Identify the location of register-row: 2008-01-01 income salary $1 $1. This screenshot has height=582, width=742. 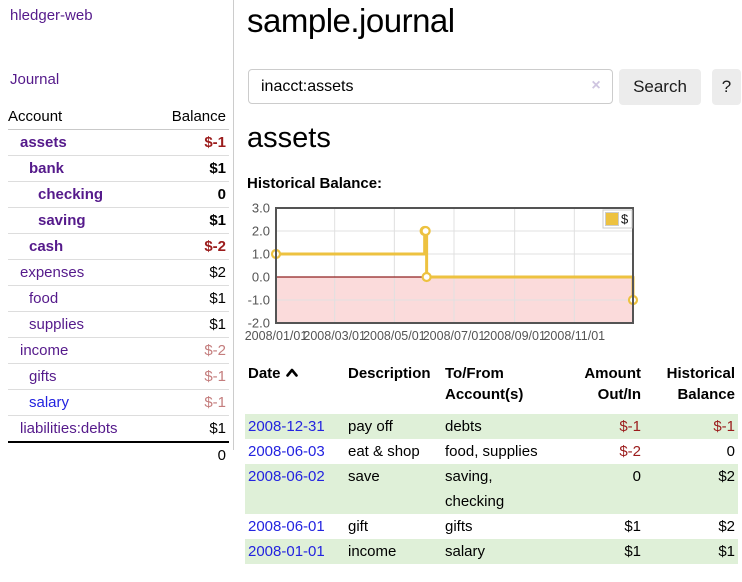
(491, 551).